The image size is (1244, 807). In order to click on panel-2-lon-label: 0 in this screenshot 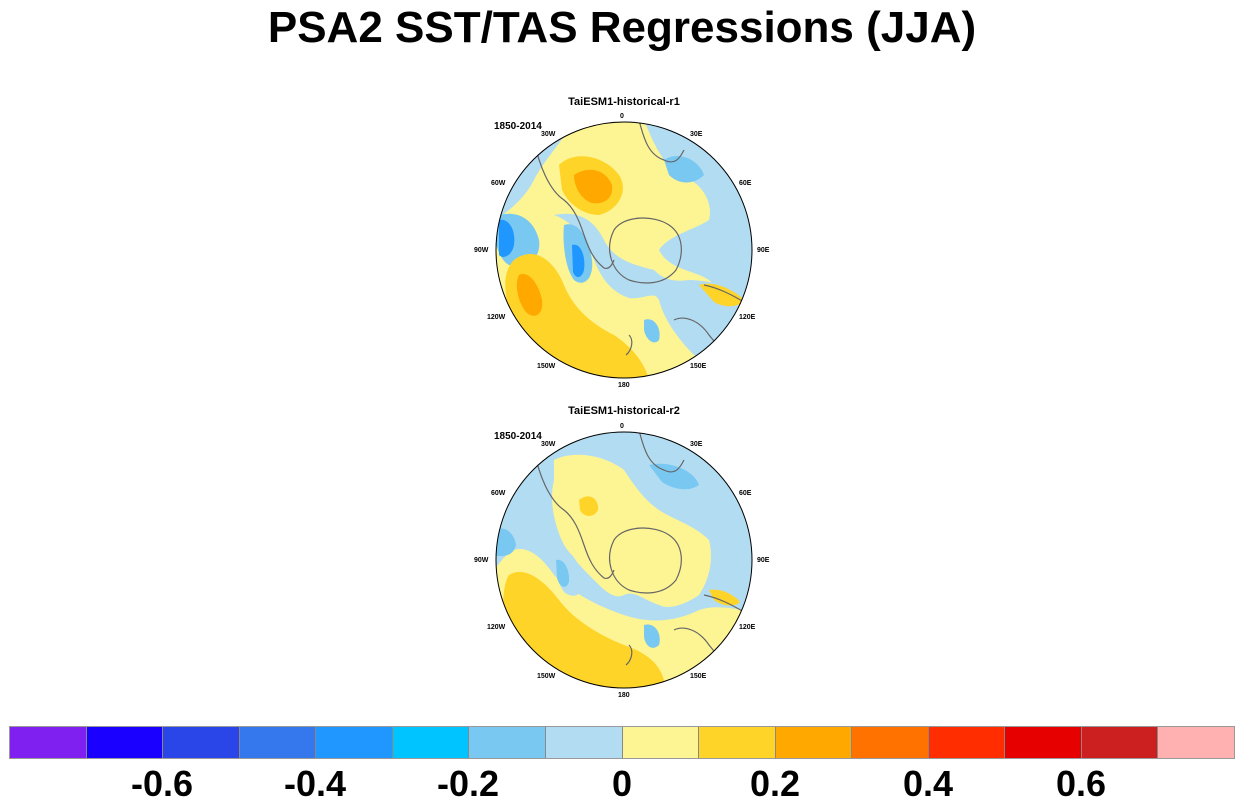, I will do `click(622, 426)`.